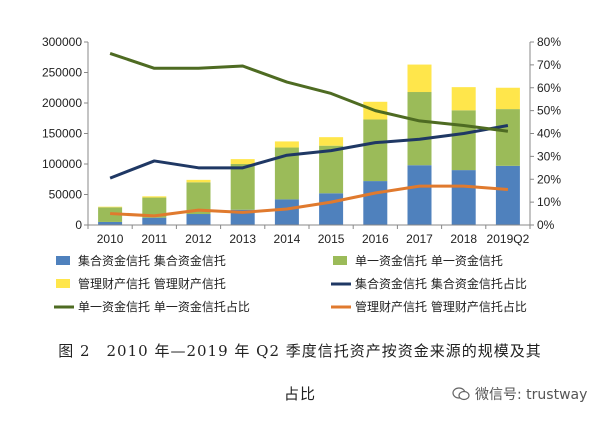  What do you see at coordinates (242, 161) in the screenshot?
I see `bar-2-2013` at bounding box center [242, 161].